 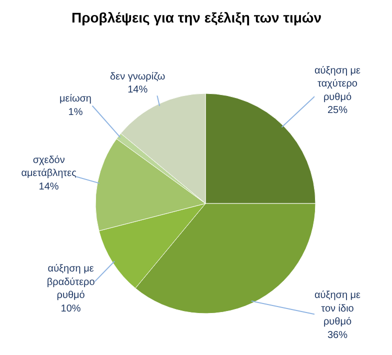 What do you see at coordinates (337, 335) in the screenshot?
I see `data-label: 36%` at bounding box center [337, 335].